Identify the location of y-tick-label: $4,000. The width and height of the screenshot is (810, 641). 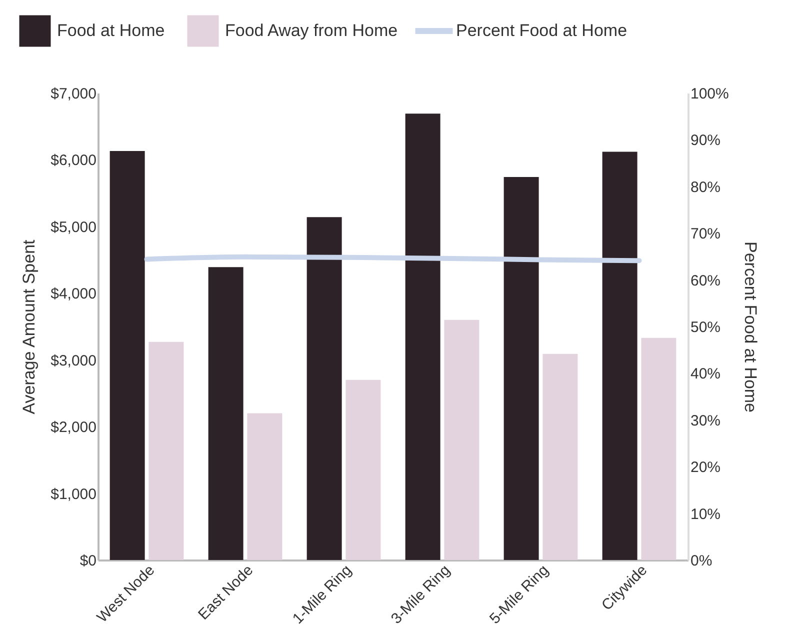
(73, 294).